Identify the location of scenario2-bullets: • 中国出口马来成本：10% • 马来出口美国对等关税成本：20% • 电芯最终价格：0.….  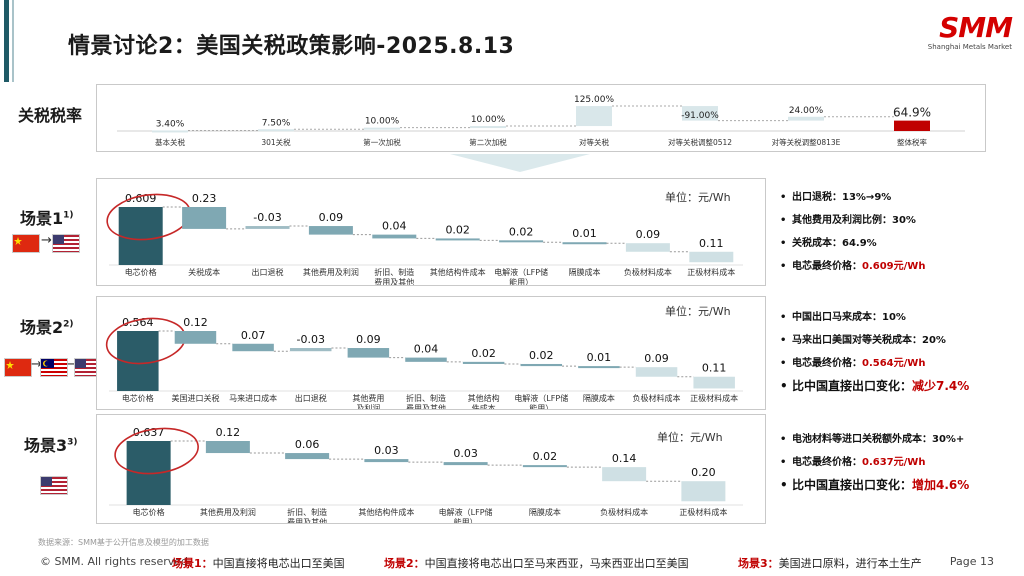
(874, 352).